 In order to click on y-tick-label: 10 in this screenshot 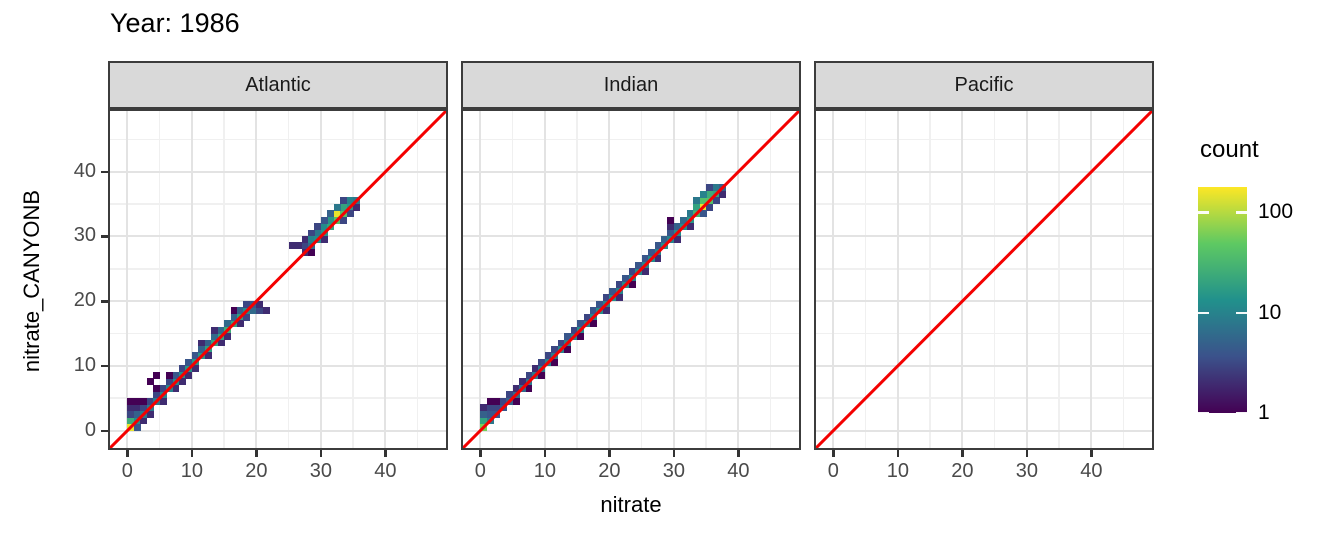, I will do `click(84, 364)`.